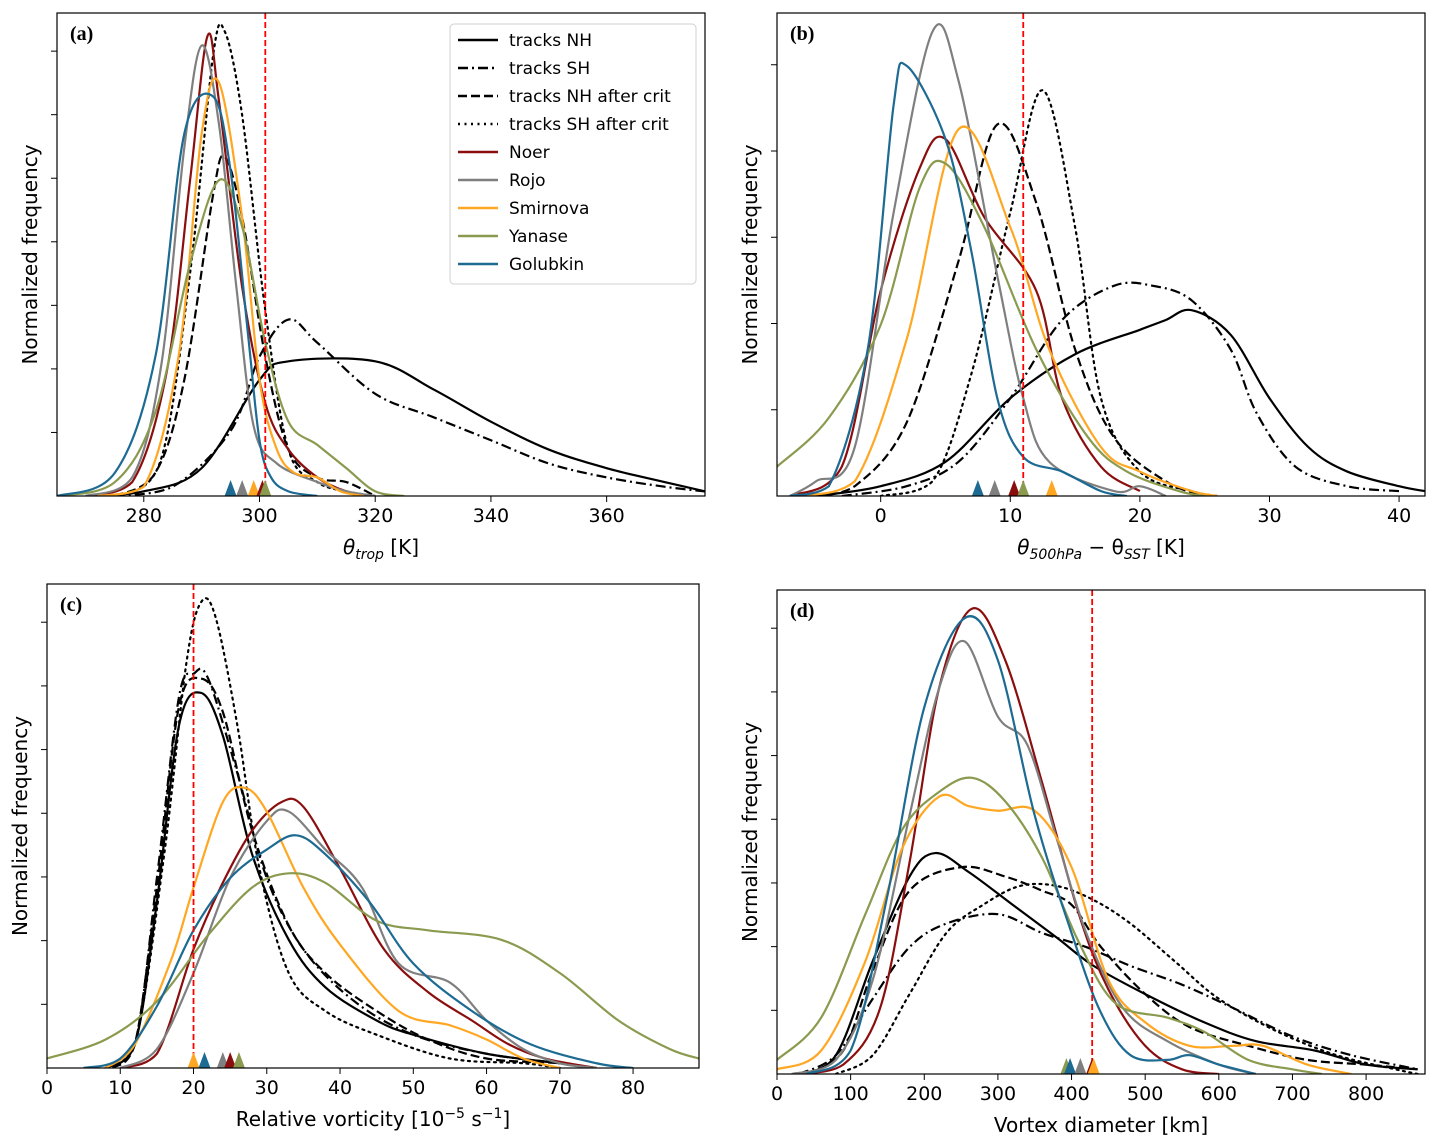 The height and width of the screenshot is (1147, 1440). Describe the element at coordinates (340, 1119) in the screenshot. I see `x-axis-label-part: Relative vorticity [10` at that location.